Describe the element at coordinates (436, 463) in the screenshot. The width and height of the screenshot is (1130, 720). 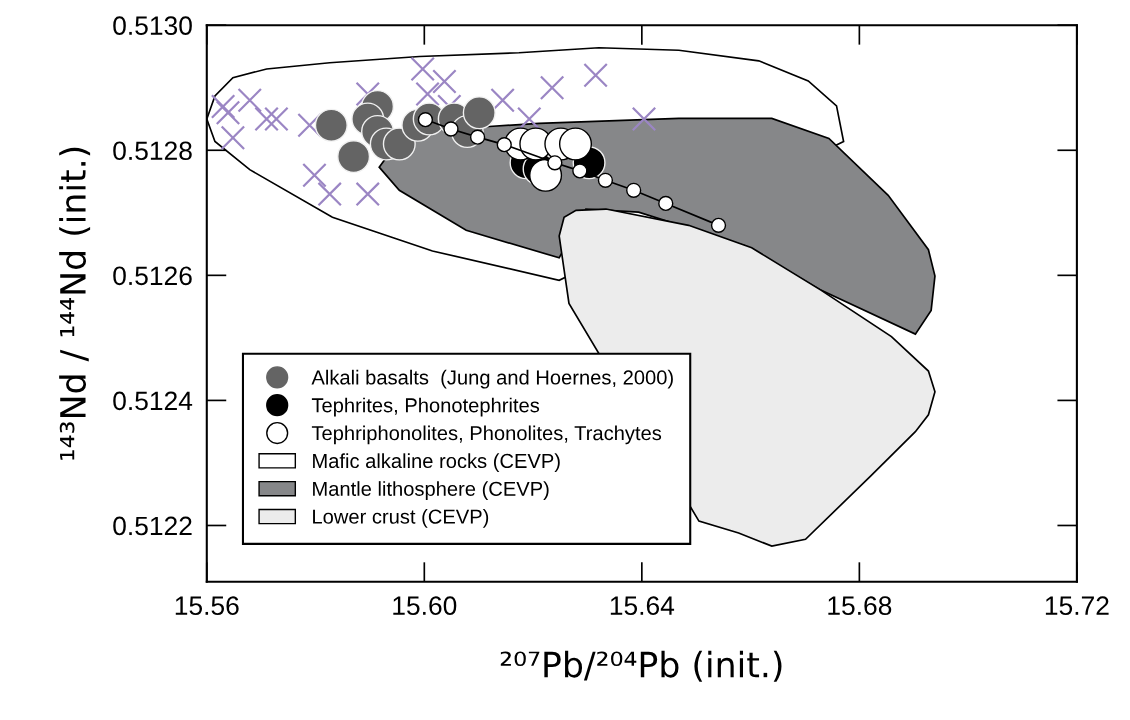
I see `legend-label: Mafic alkaline rocks (CEVP)` at that location.